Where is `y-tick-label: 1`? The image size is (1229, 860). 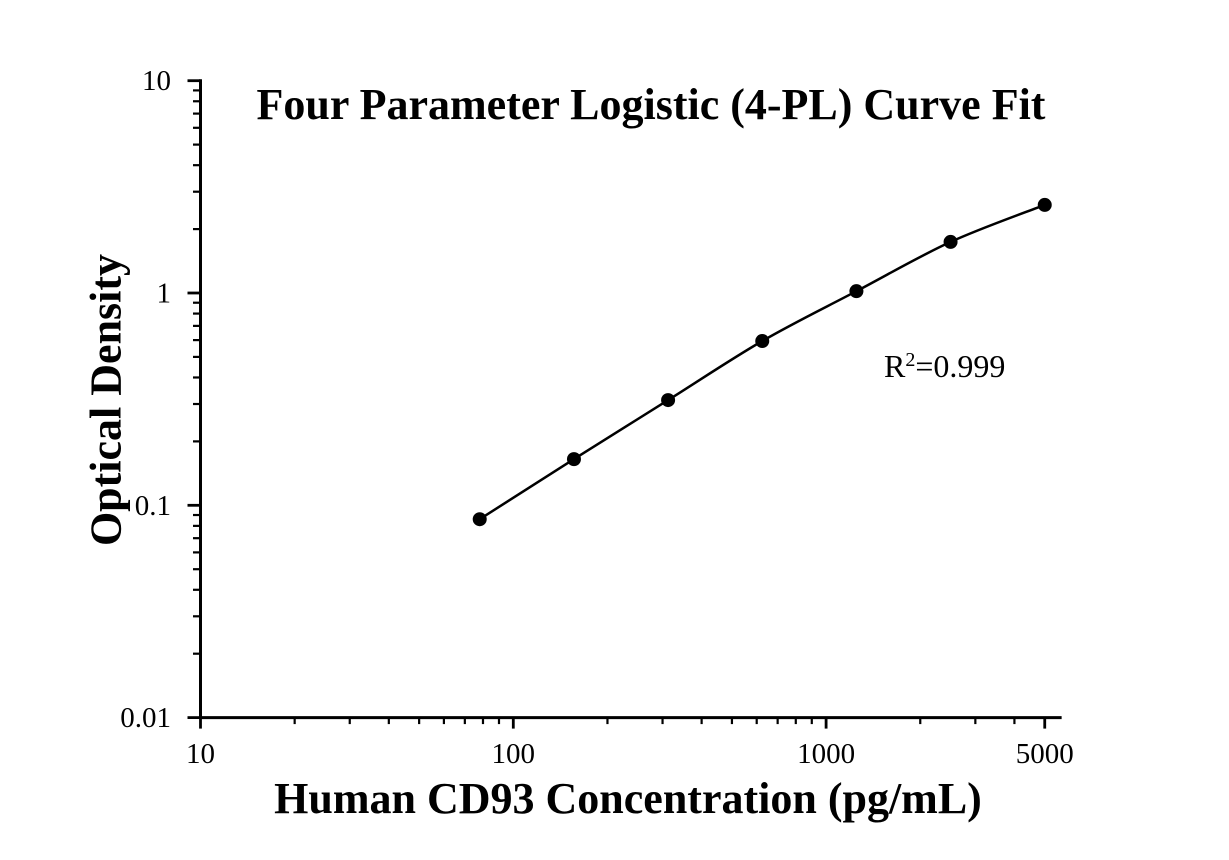 y-tick-label: 1 is located at coordinates (164, 294).